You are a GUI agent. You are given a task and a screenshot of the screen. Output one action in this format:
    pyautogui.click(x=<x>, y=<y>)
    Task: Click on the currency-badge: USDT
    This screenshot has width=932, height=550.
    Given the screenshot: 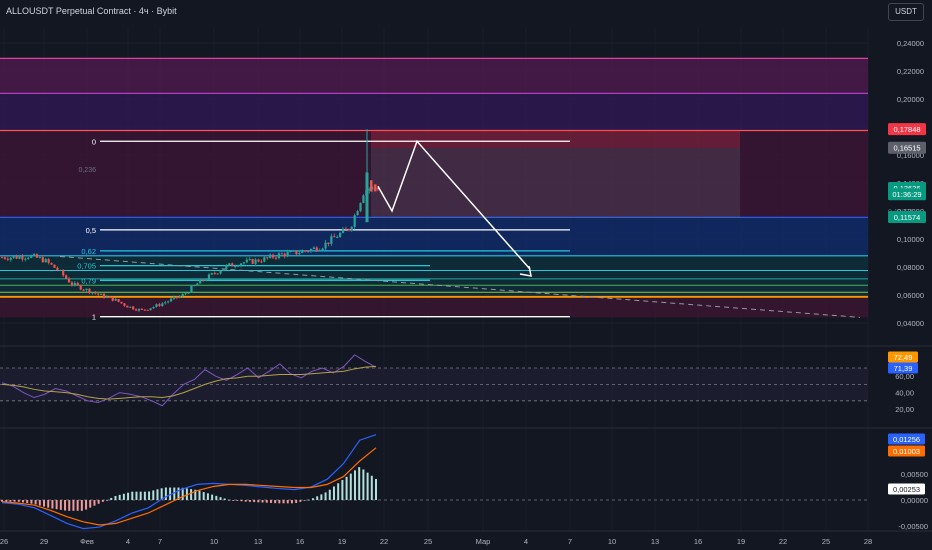 What is the action you would take?
    pyautogui.click(x=906, y=12)
    